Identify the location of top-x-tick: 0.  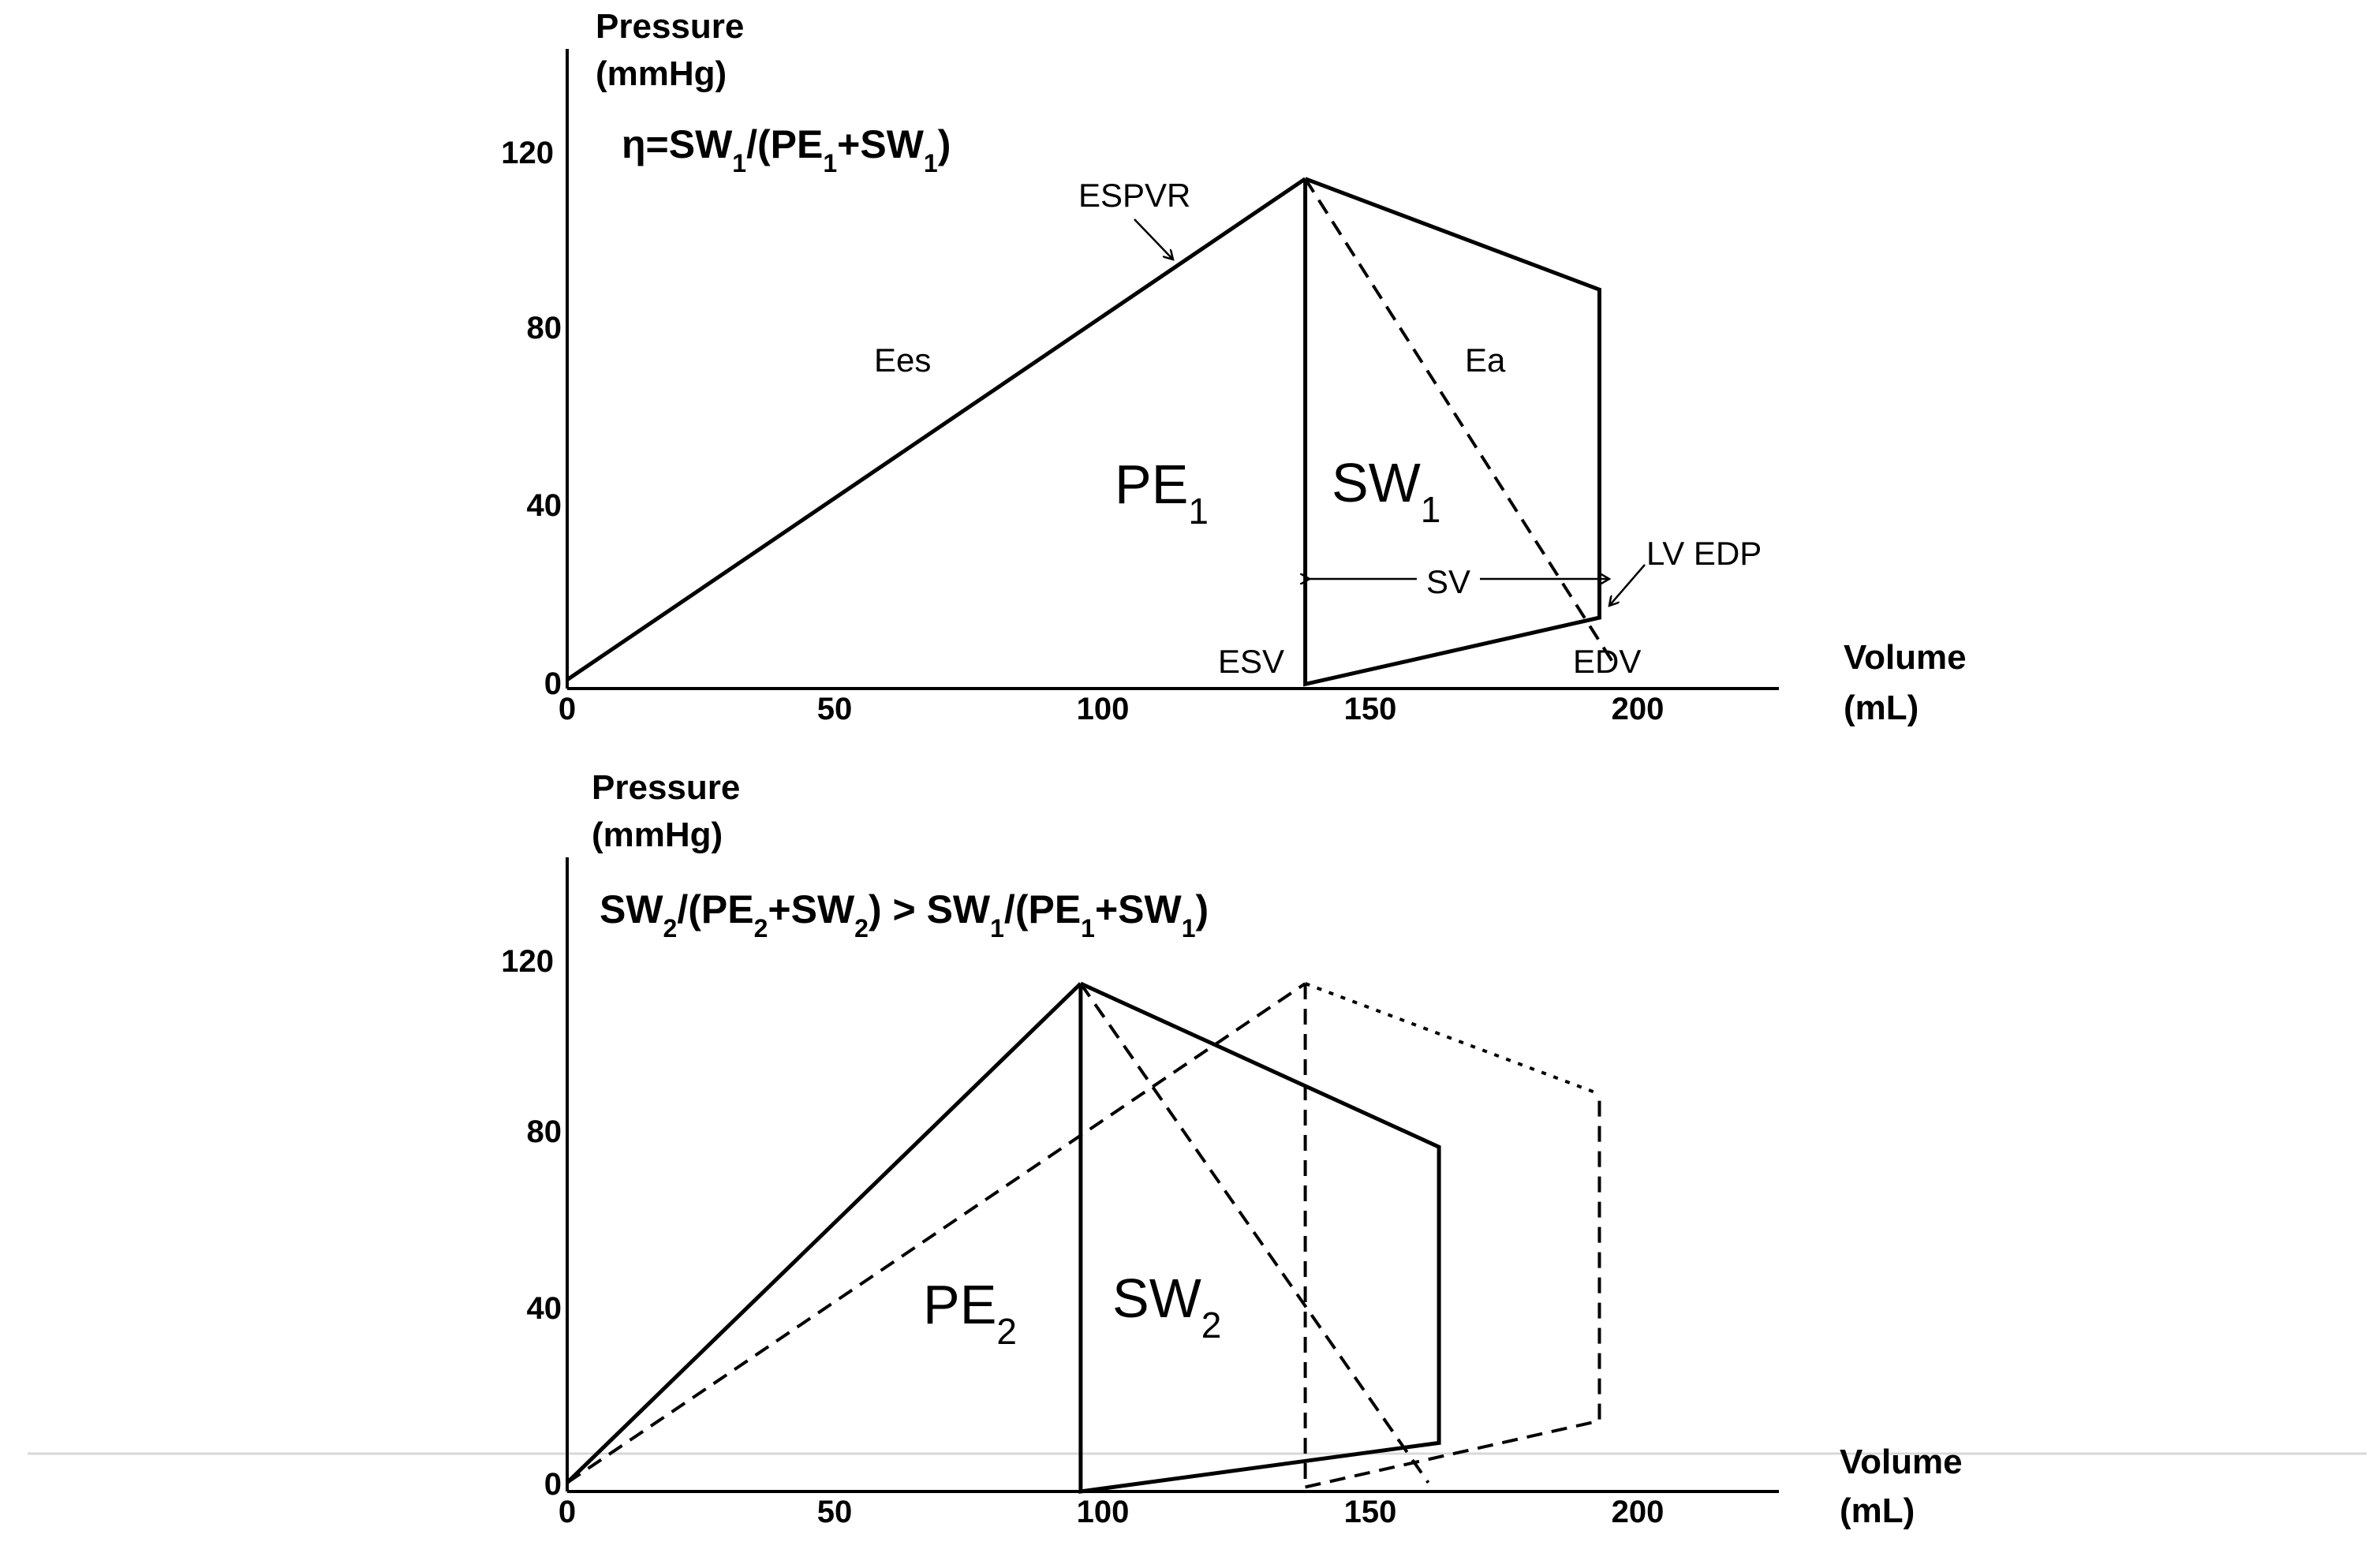
(567, 709).